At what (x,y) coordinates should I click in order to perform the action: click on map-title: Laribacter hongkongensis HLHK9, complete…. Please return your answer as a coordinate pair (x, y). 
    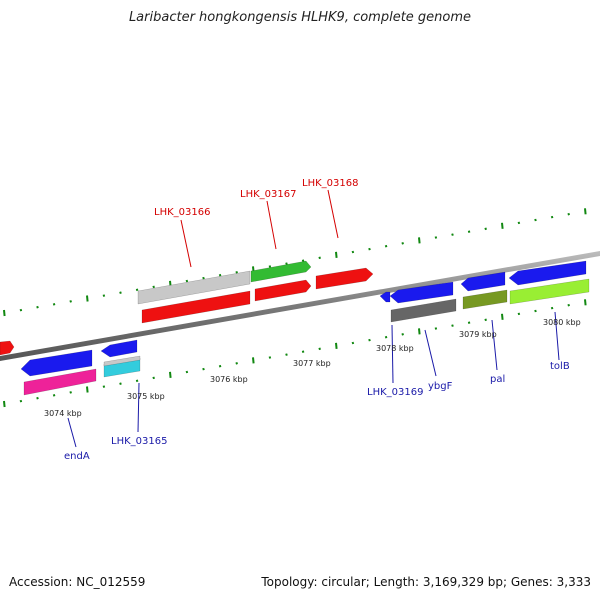
    Looking at the image, I should click on (300, 17).